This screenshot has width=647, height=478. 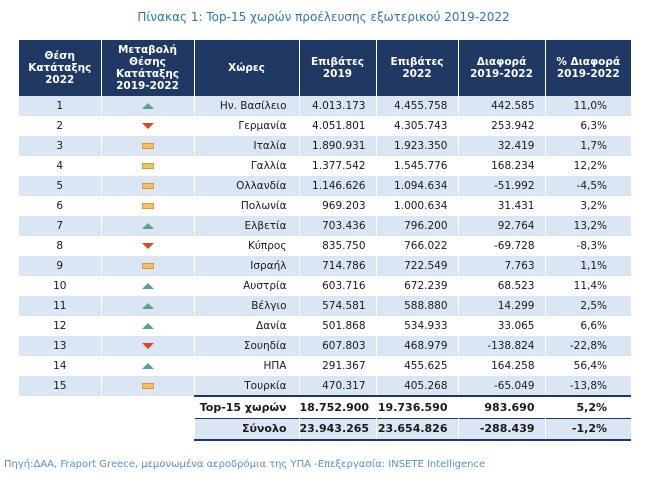 What do you see at coordinates (60, 68) in the screenshot?
I see `header-line: Κατάταξης` at bounding box center [60, 68].